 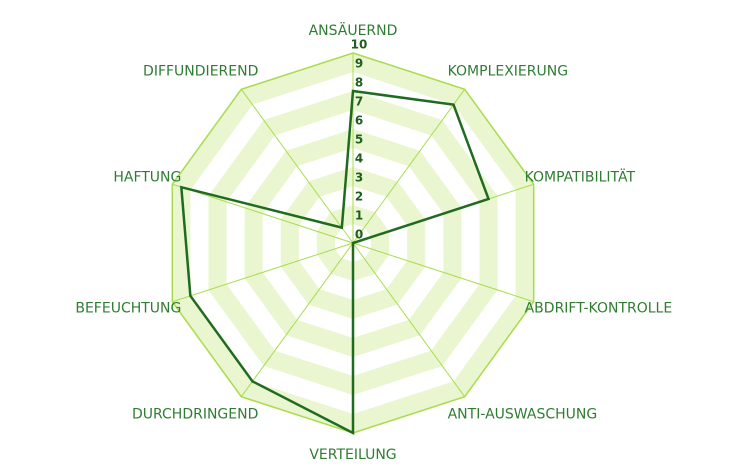 What do you see at coordinates (147, 177) in the screenshot?
I see `axis-label: HAFTUNG` at bounding box center [147, 177].